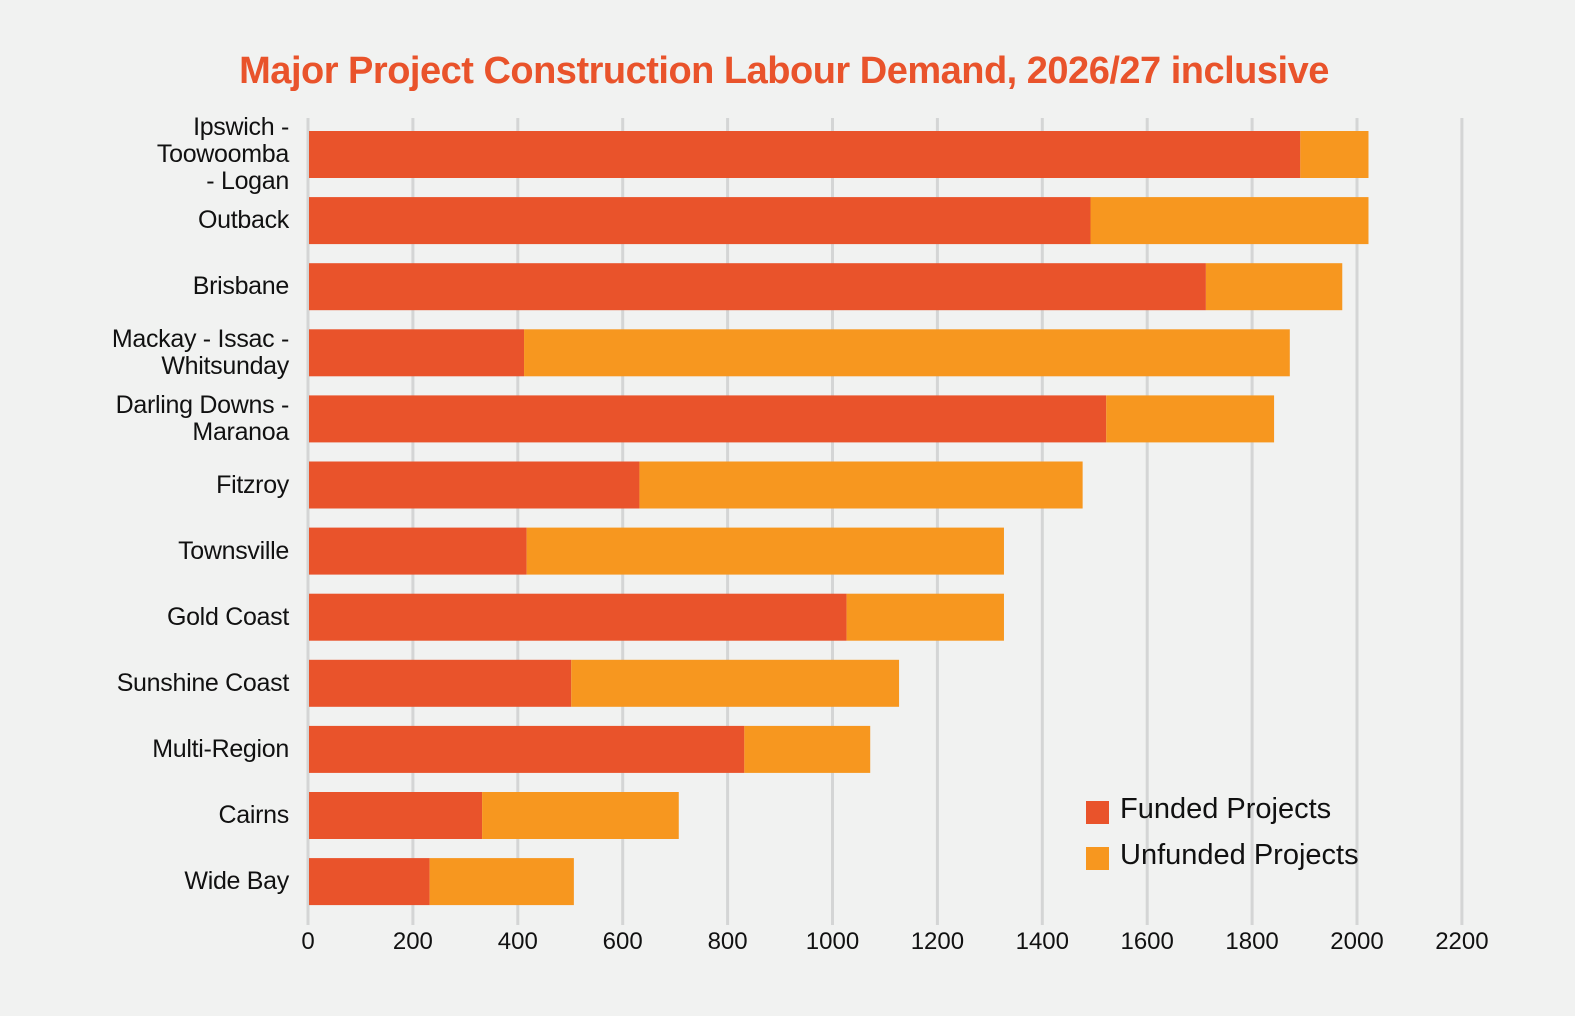 The width and height of the screenshot is (1575, 1016). What do you see at coordinates (254, 815) in the screenshot?
I see `y-category-label: Cairns` at bounding box center [254, 815].